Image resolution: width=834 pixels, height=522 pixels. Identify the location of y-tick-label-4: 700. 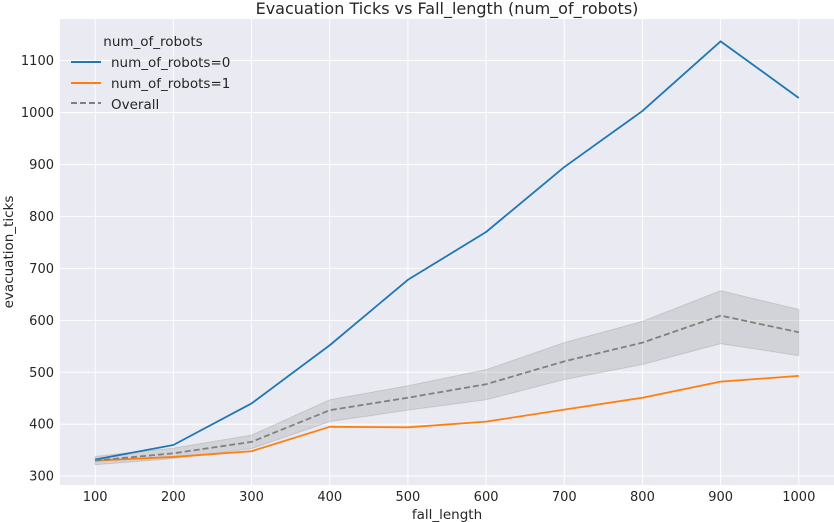
(41, 269).